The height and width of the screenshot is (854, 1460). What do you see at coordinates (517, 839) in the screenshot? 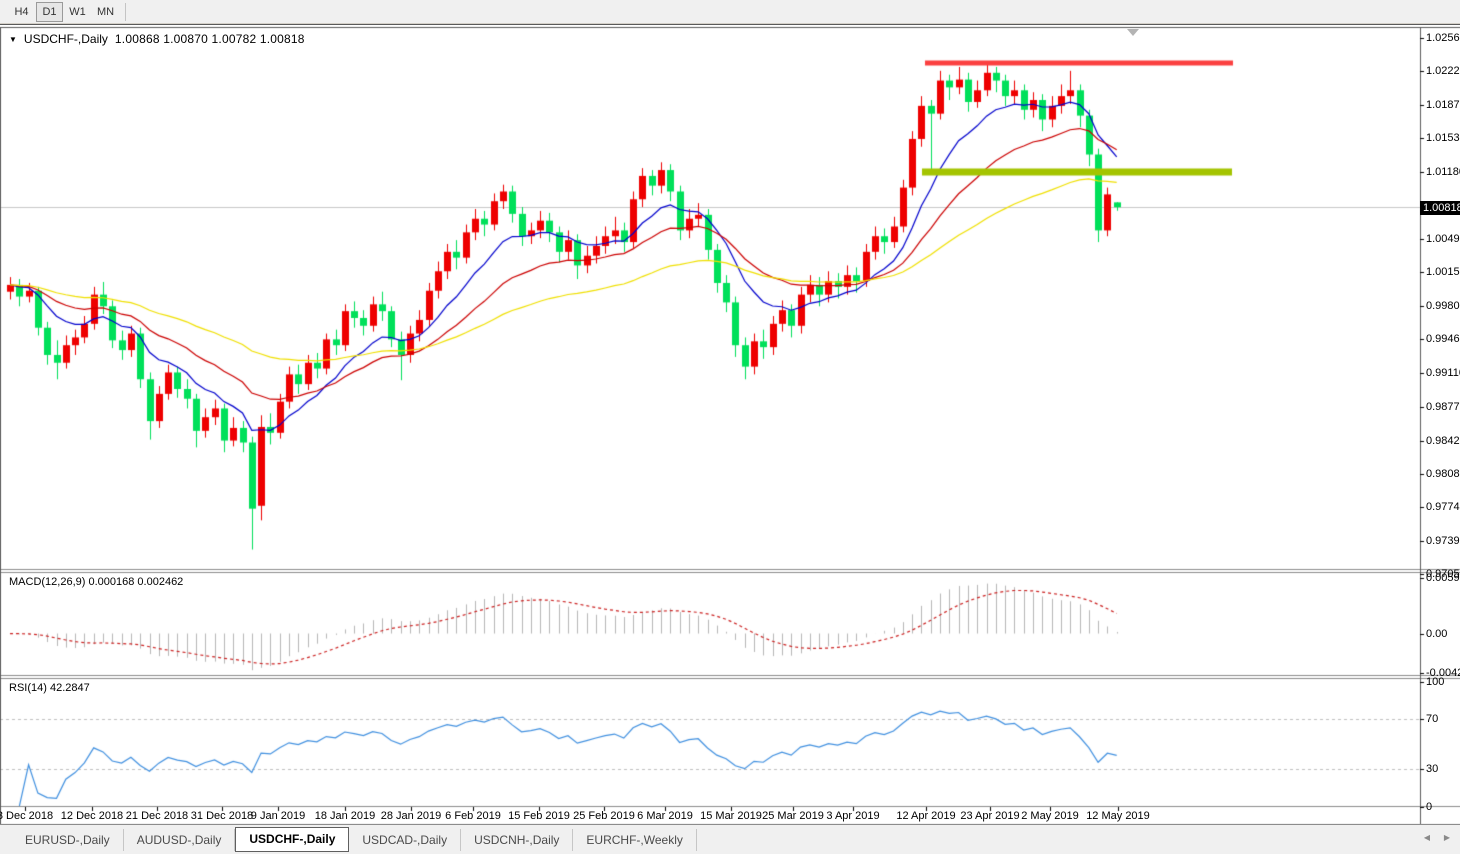
I see `tab-usdcnh-daily: USDCNH-,Daily` at bounding box center [517, 839].